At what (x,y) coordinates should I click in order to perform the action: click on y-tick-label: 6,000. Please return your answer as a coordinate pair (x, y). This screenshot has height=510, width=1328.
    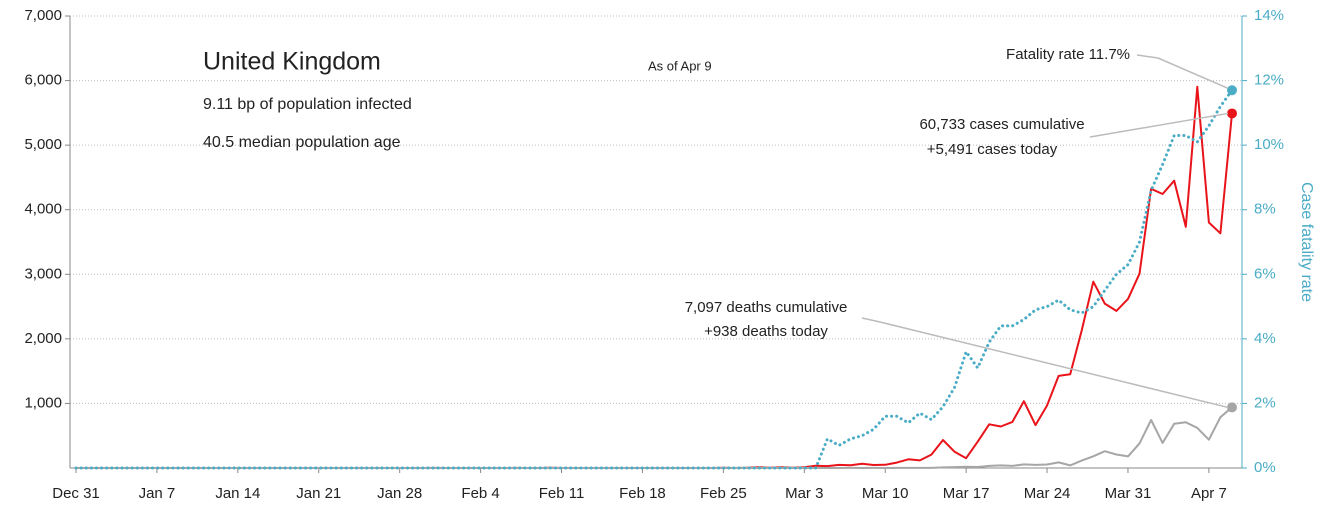
    Looking at the image, I should click on (43, 80).